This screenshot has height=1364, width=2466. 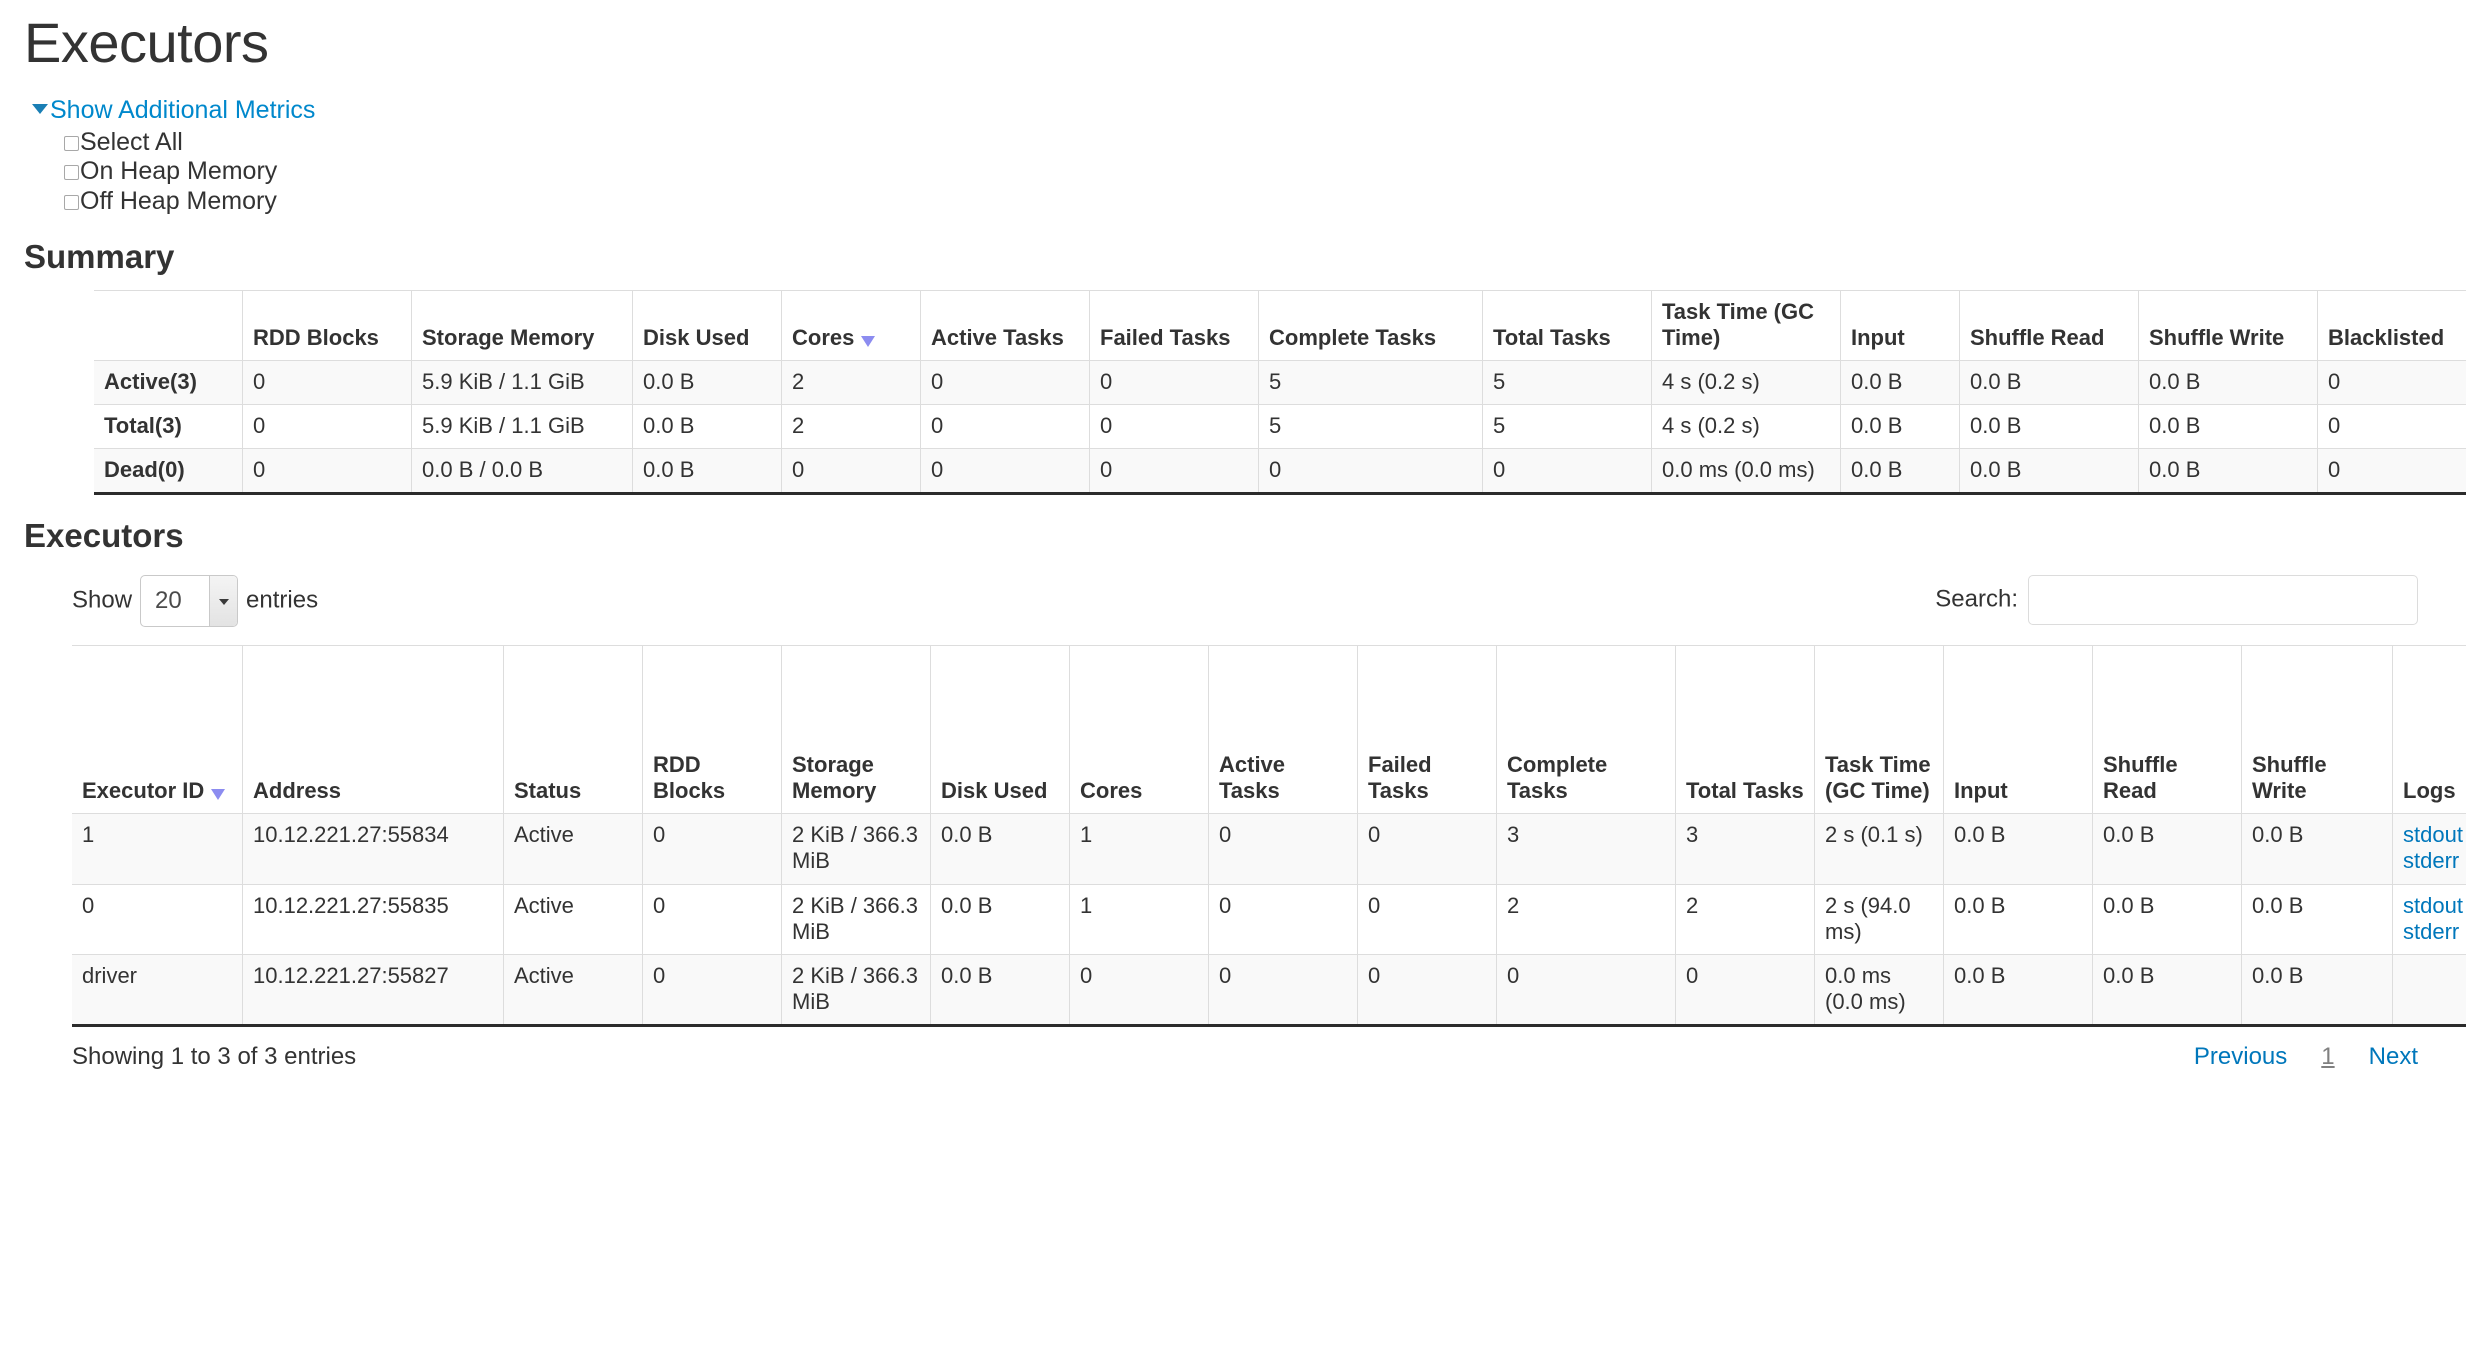 I want to click on summary-col-active-tasks: Active Tasks, so click(x=1005, y=326).